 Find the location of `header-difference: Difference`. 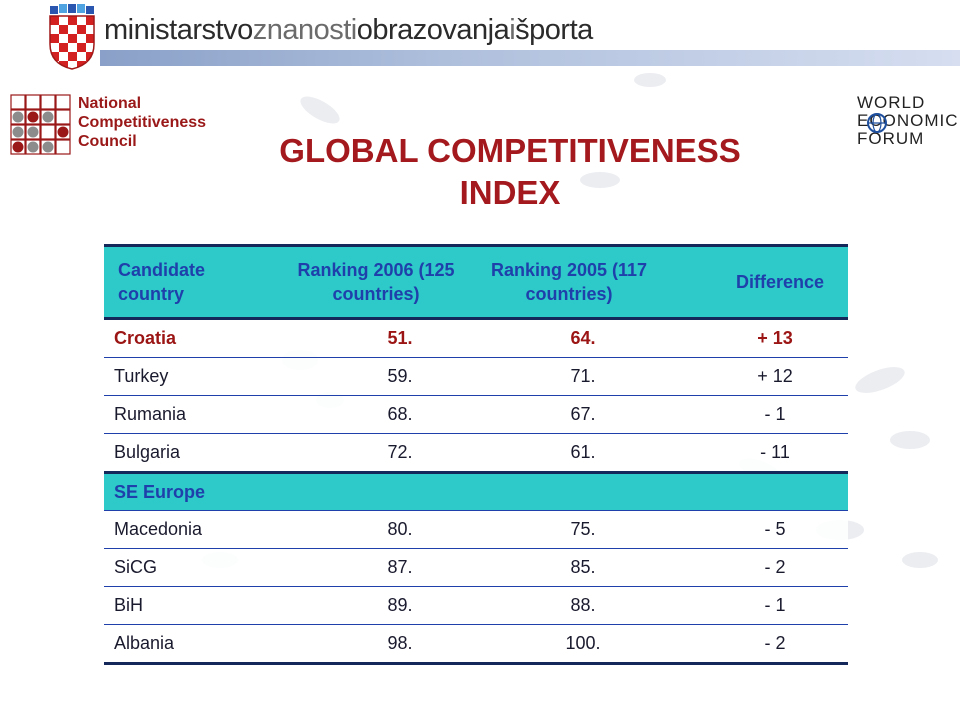

header-difference: Difference is located at coordinates (755, 282).